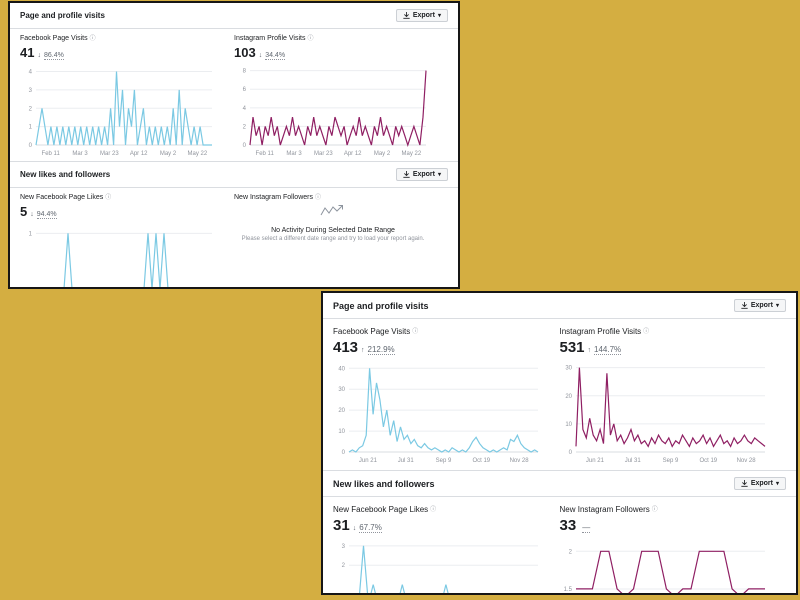 The height and width of the screenshot is (600, 800). I want to click on metric-delta: 86.4%, so click(53, 56).